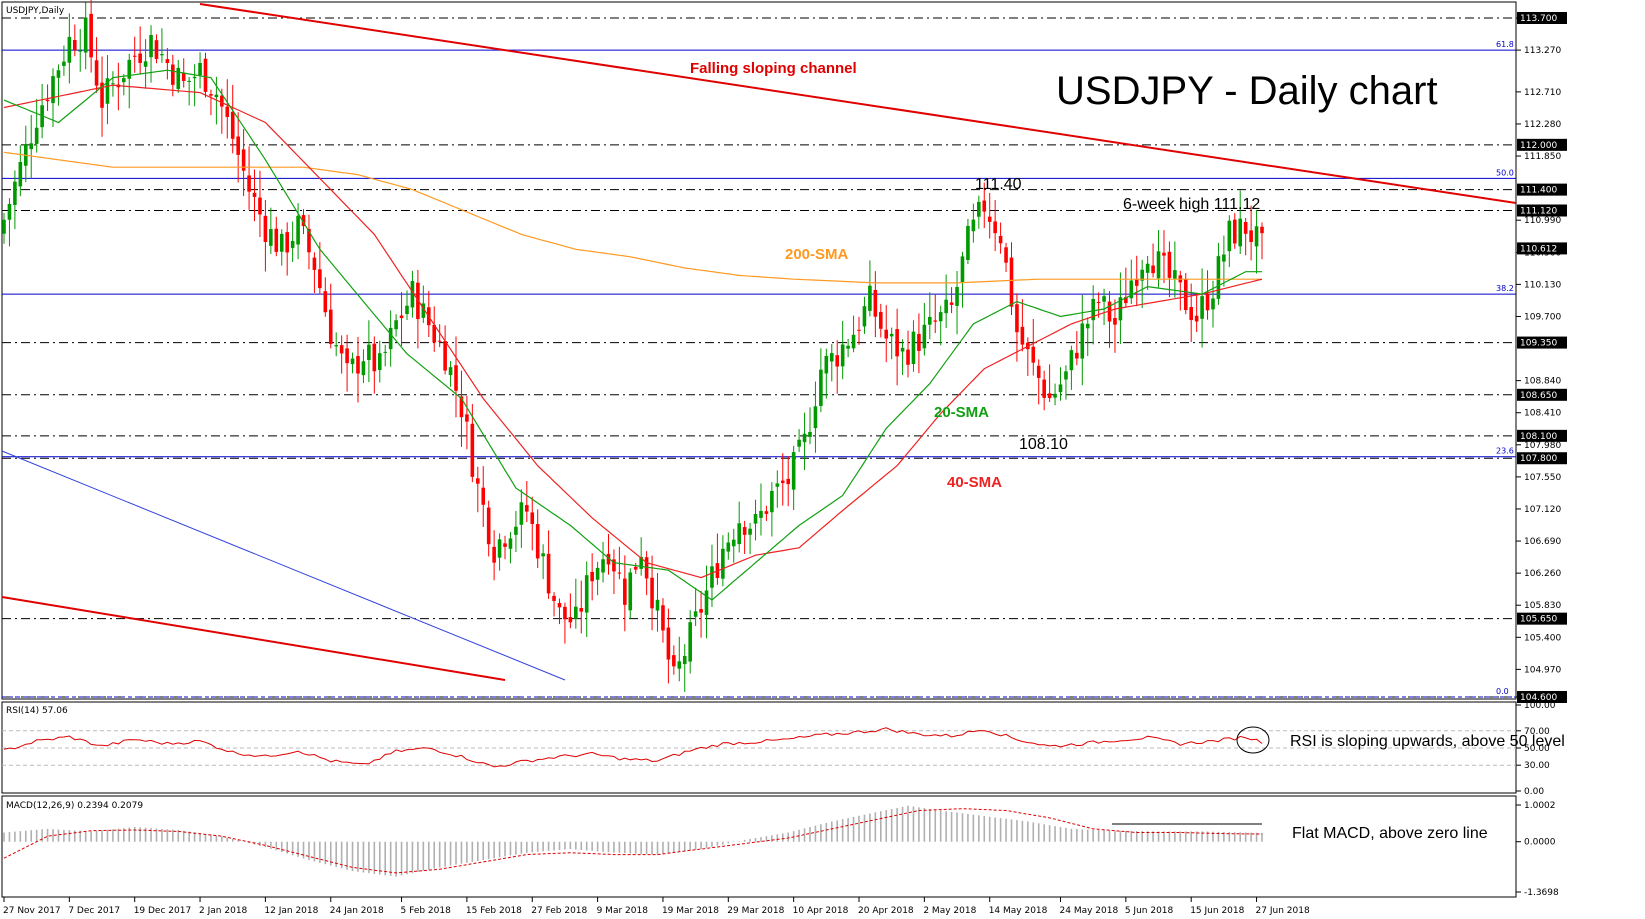 Image resolution: width=1645 pixels, height=919 pixels. What do you see at coordinates (974, 482) in the screenshot?
I see `sma40-annotation: 40-SMA` at bounding box center [974, 482].